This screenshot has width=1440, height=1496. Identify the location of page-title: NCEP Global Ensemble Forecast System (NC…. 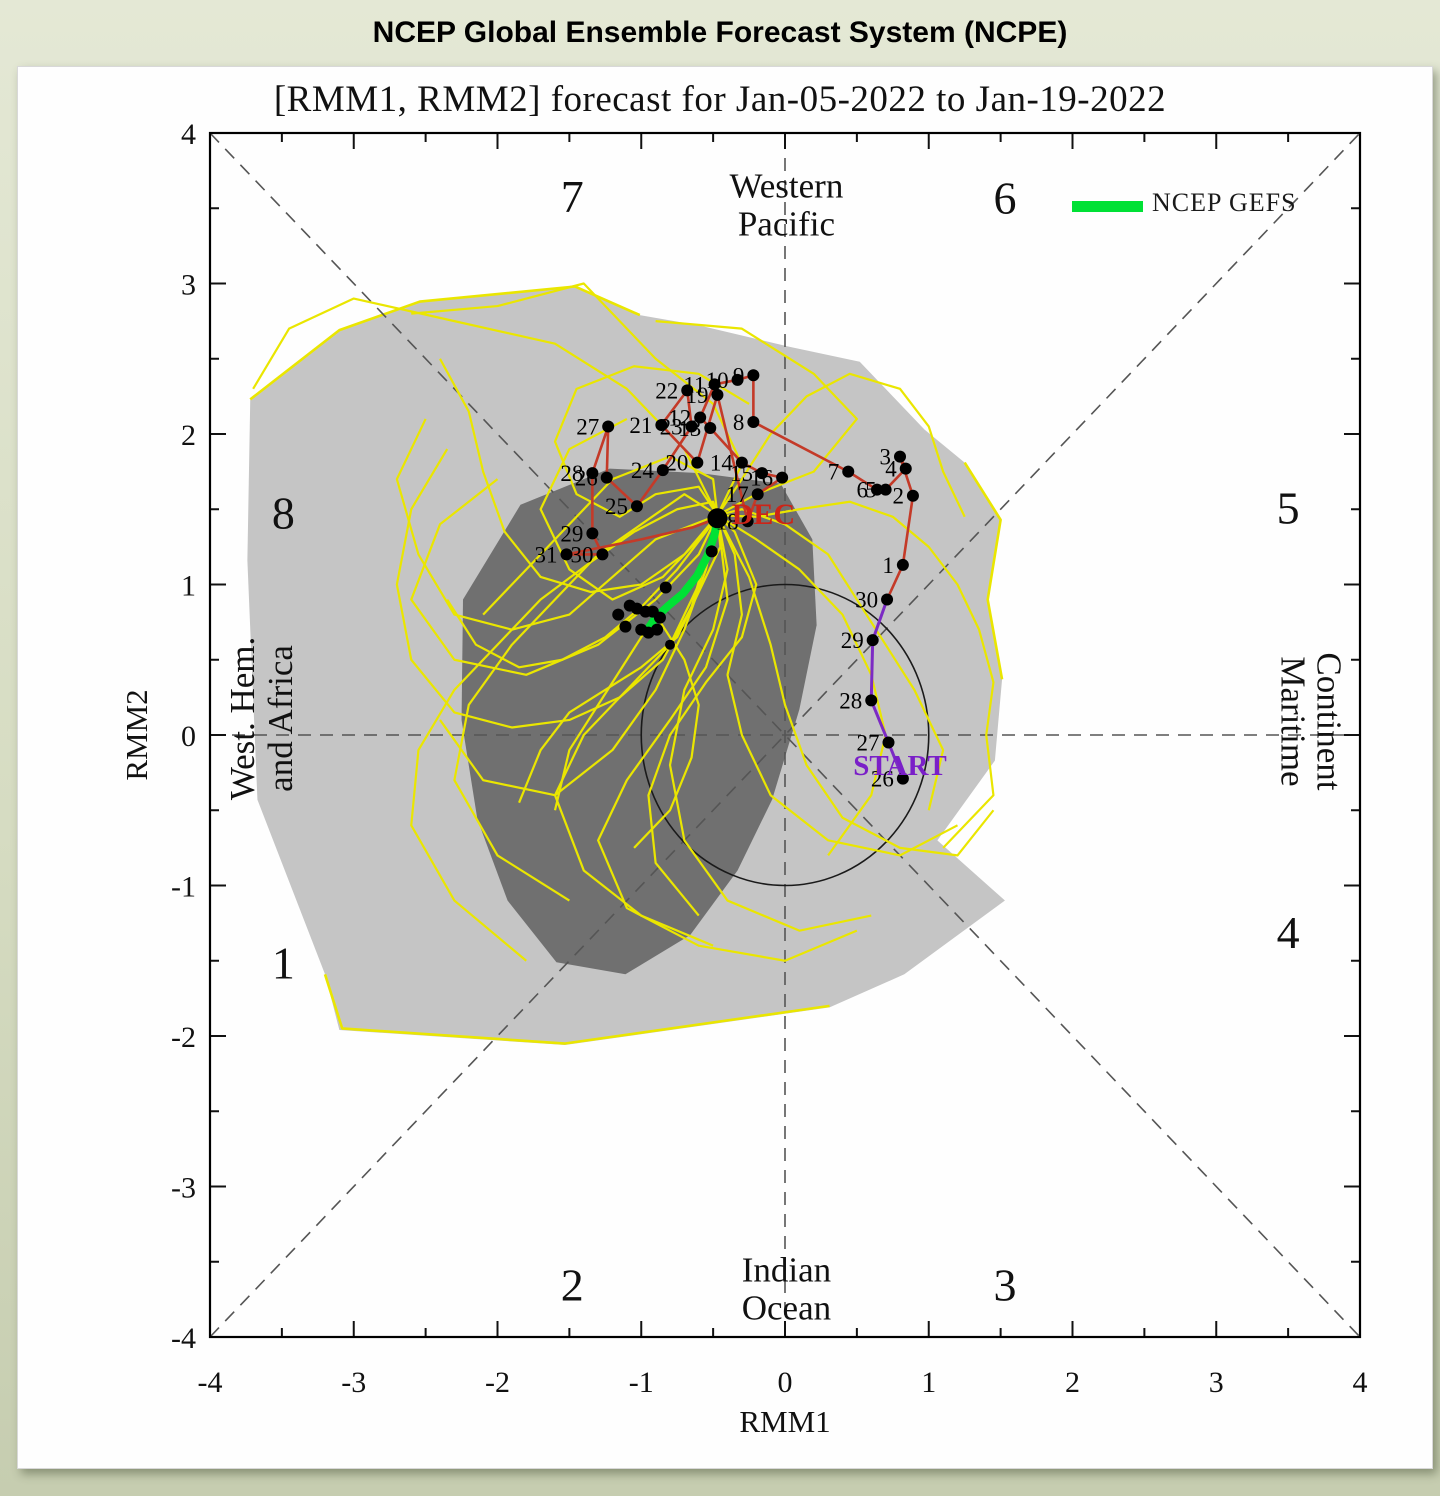
(720, 32).